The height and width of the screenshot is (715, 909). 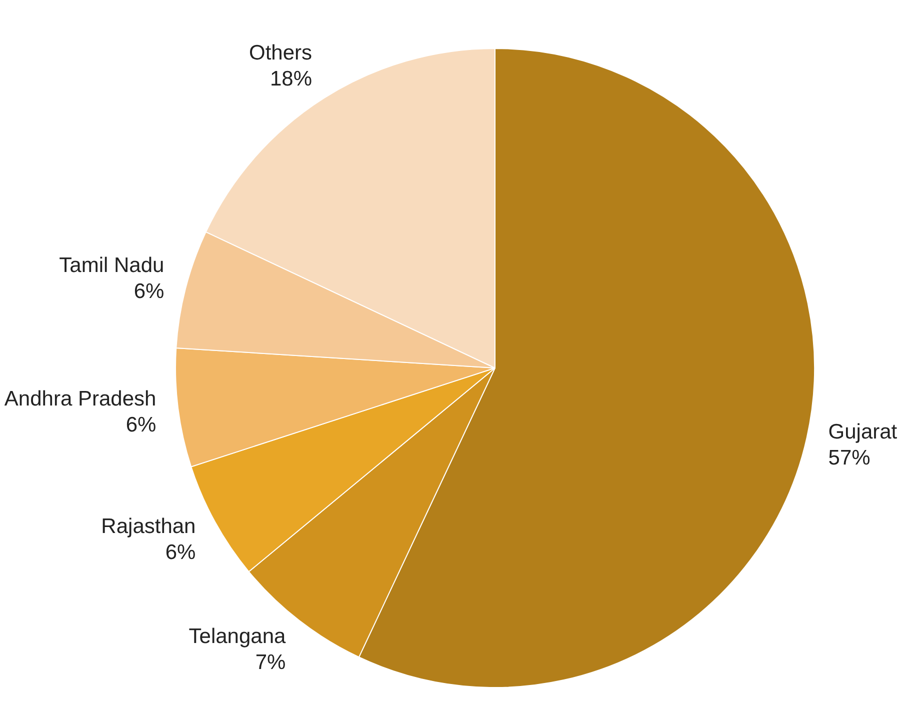 What do you see at coordinates (111, 265) in the screenshot?
I see `slice-label: Tamil Nadu` at bounding box center [111, 265].